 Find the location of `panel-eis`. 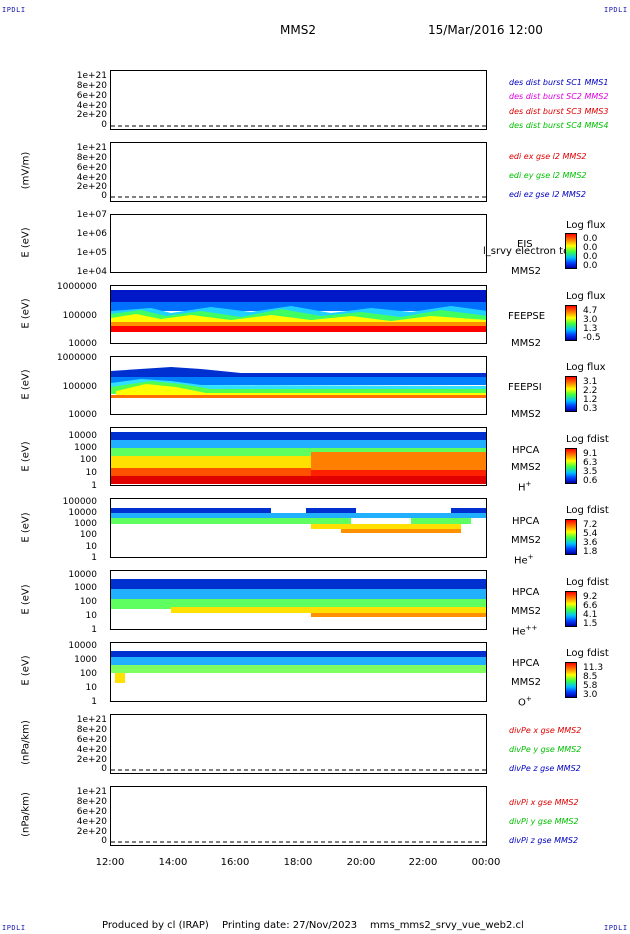

panel-eis is located at coordinates (298, 243).